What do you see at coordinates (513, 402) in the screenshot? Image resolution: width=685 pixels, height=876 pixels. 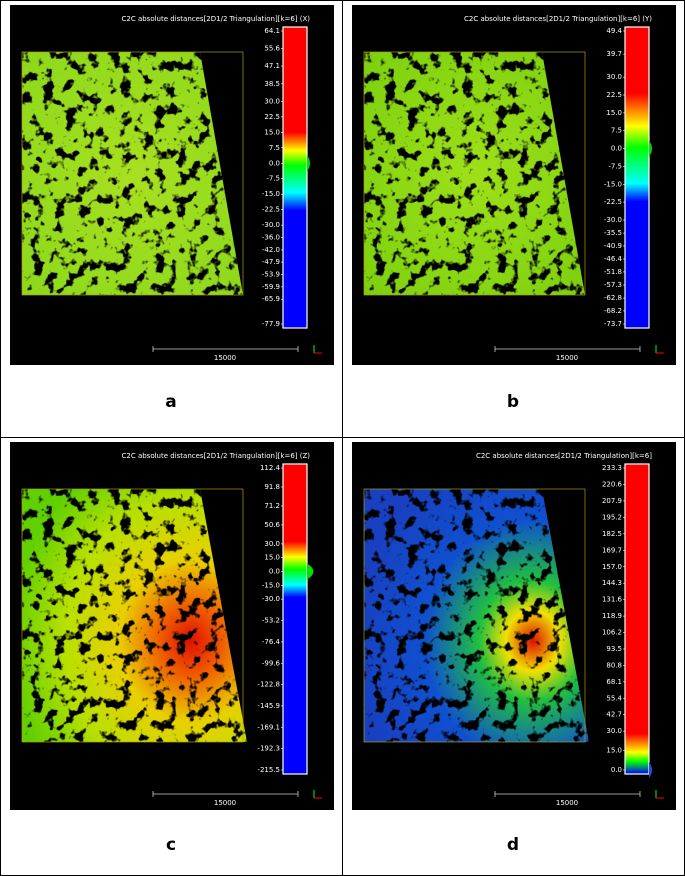 I see `panel-letter: b` at bounding box center [513, 402].